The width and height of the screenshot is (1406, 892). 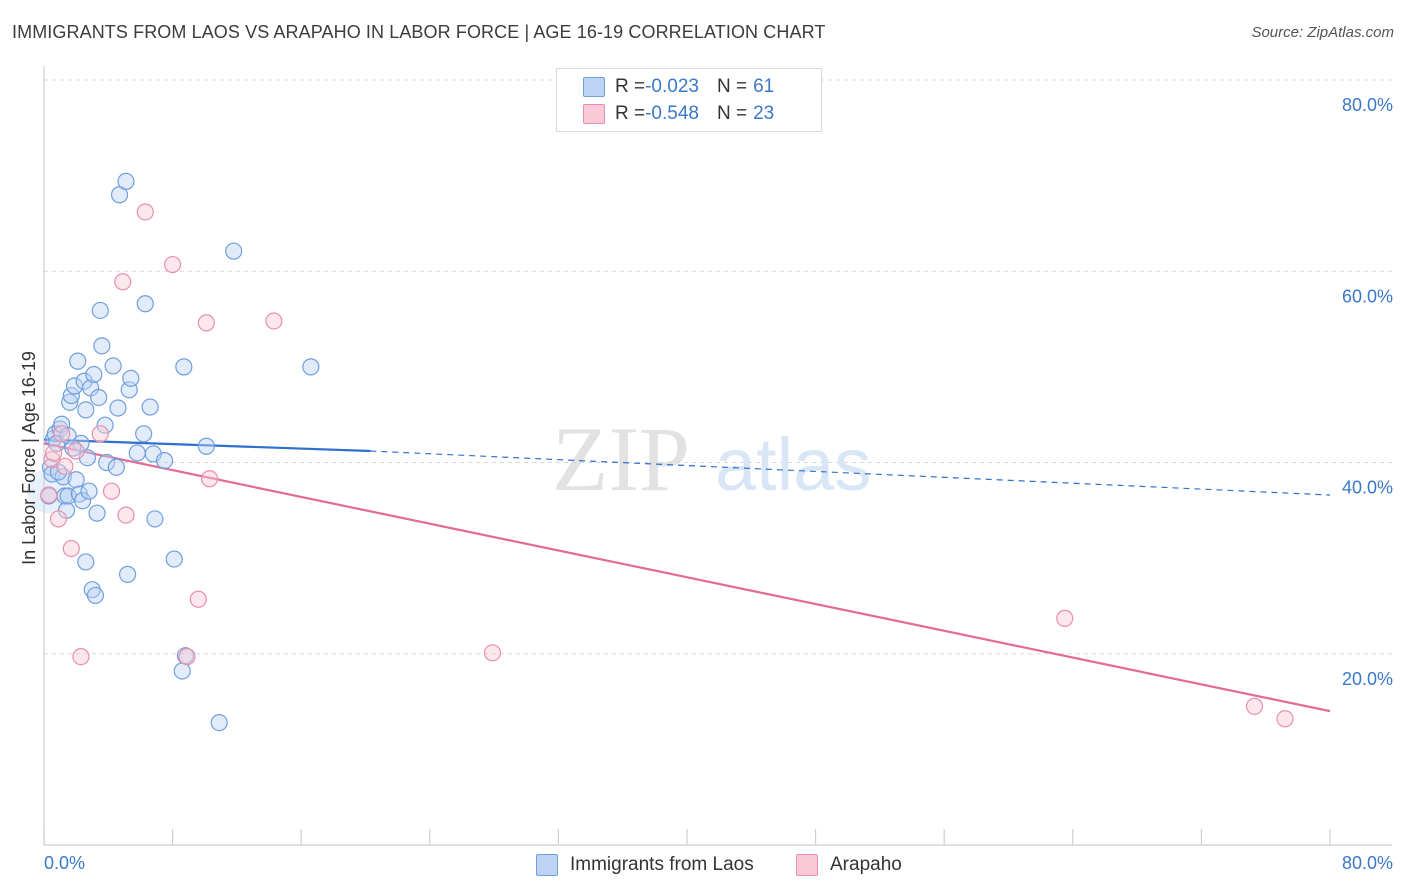 What do you see at coordinates (621, 459) in the screenshot?
I see `watermark-zip: ZIP` at bounding box center [621, 459].